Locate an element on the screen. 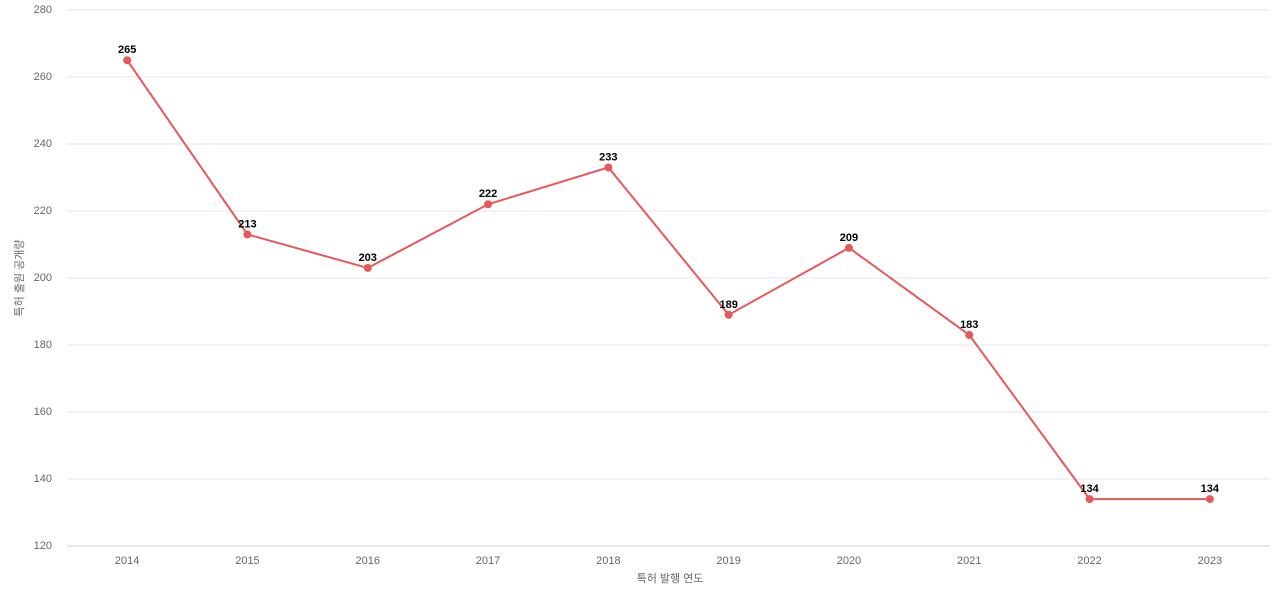 The width and height of the screenshot is (1280, 600). y-tick-label: 280 is located at coordinates (43, 10).